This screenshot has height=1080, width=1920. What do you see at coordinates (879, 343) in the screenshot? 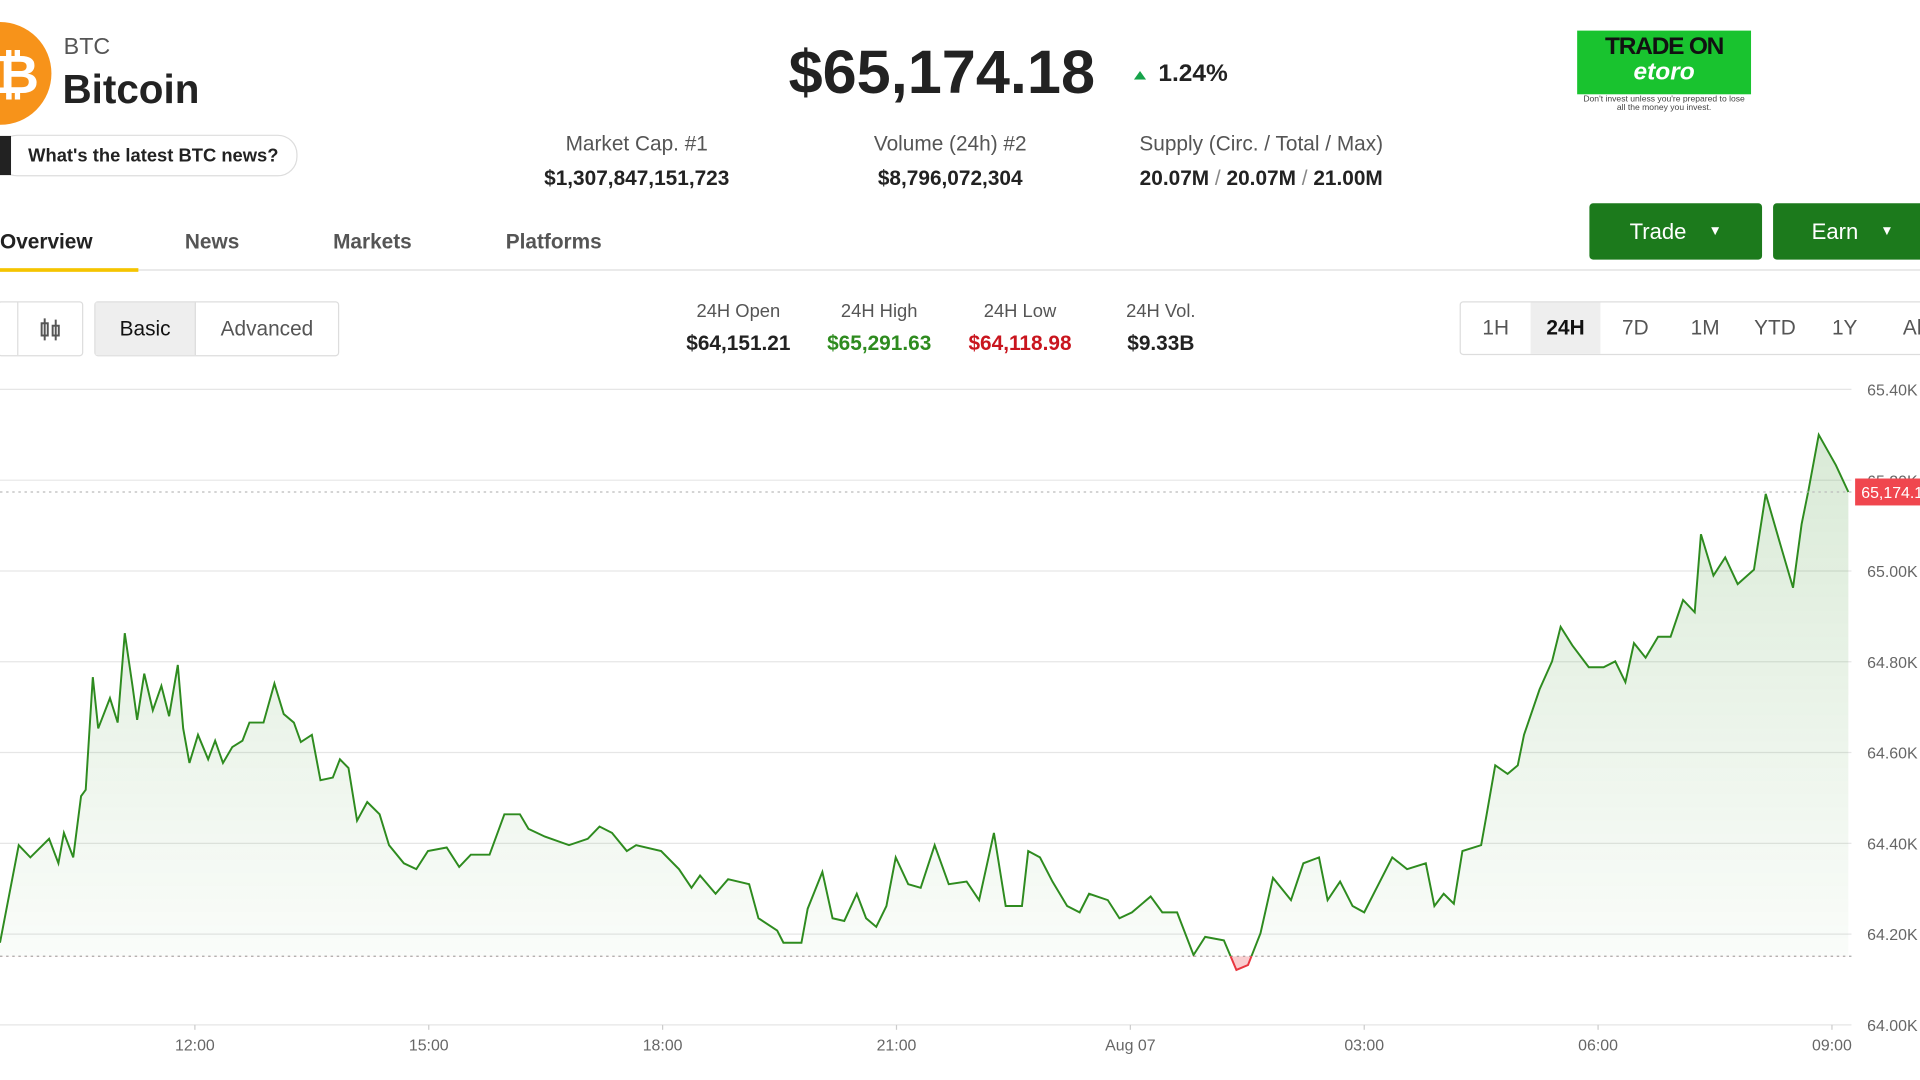
I see `day-stat-value: $65,291.63` at bounding box center [879, 343].